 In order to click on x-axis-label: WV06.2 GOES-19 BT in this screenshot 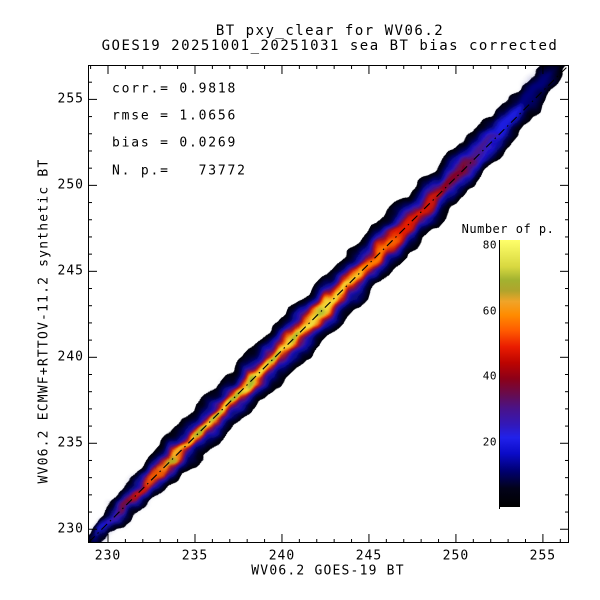, I will do `click(328, 571)`.